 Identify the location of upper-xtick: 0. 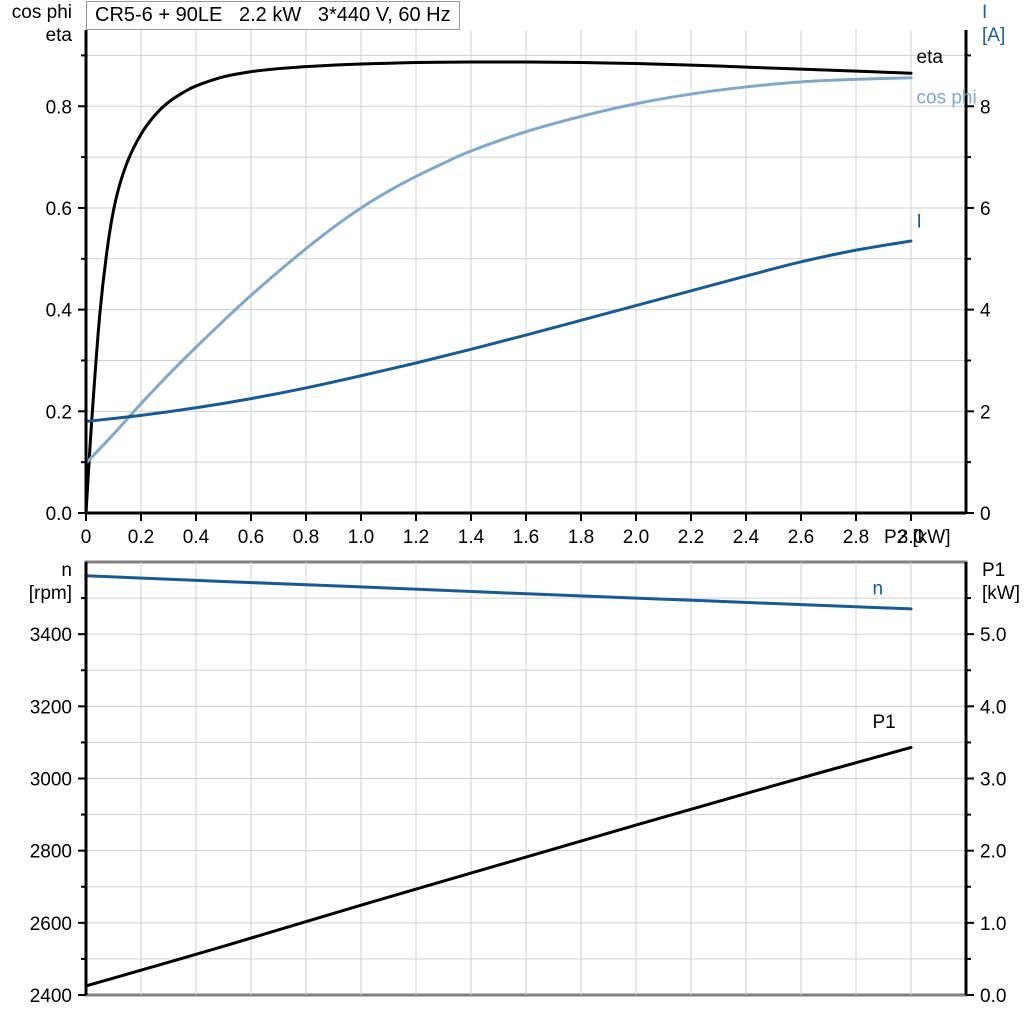
(86, 537).